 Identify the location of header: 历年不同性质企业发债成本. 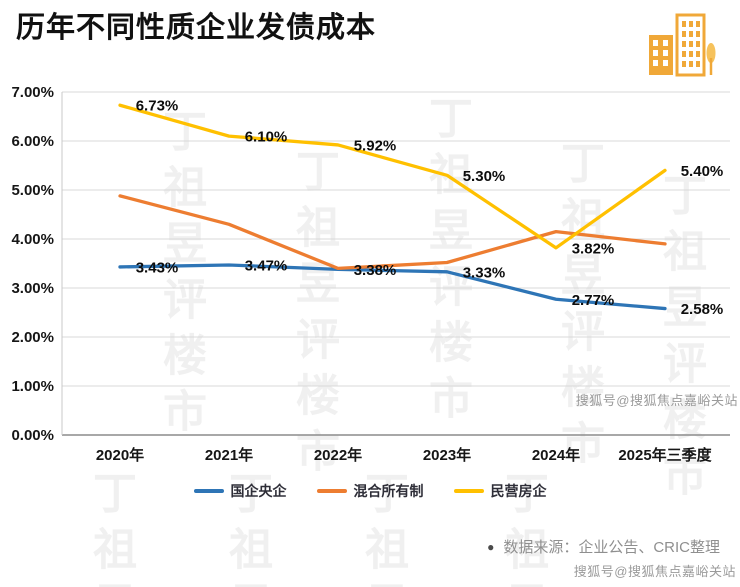
(196, 29).